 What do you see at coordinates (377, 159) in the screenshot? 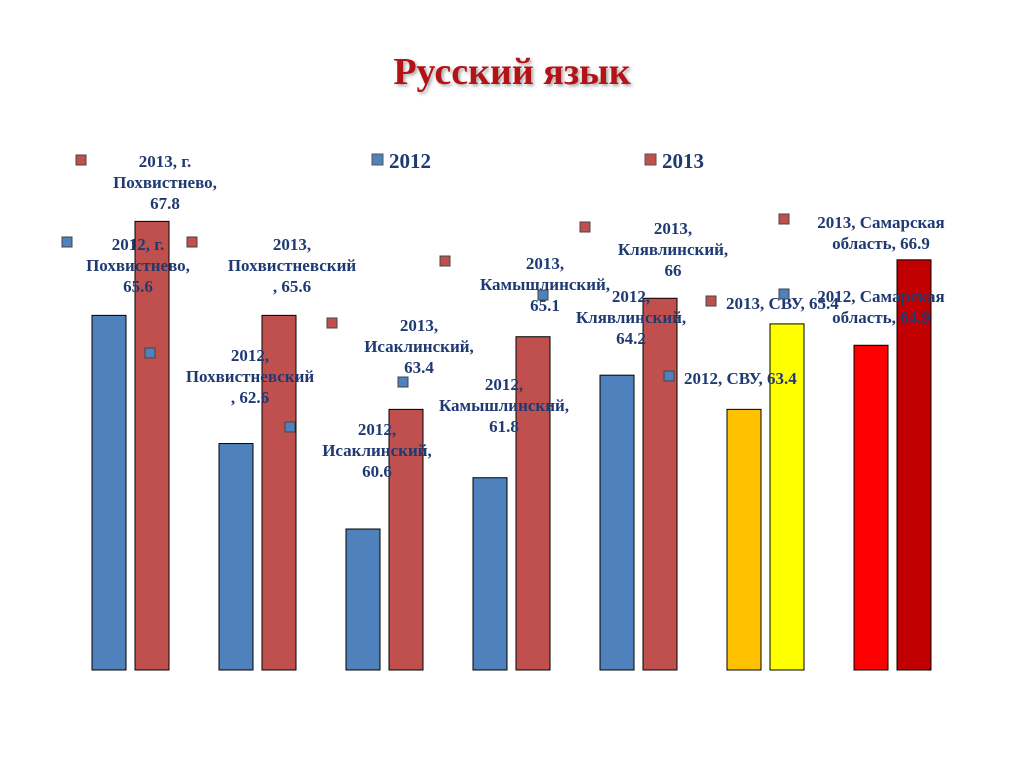
I see `legend-marker-2012` at bounding box center [377, 159].